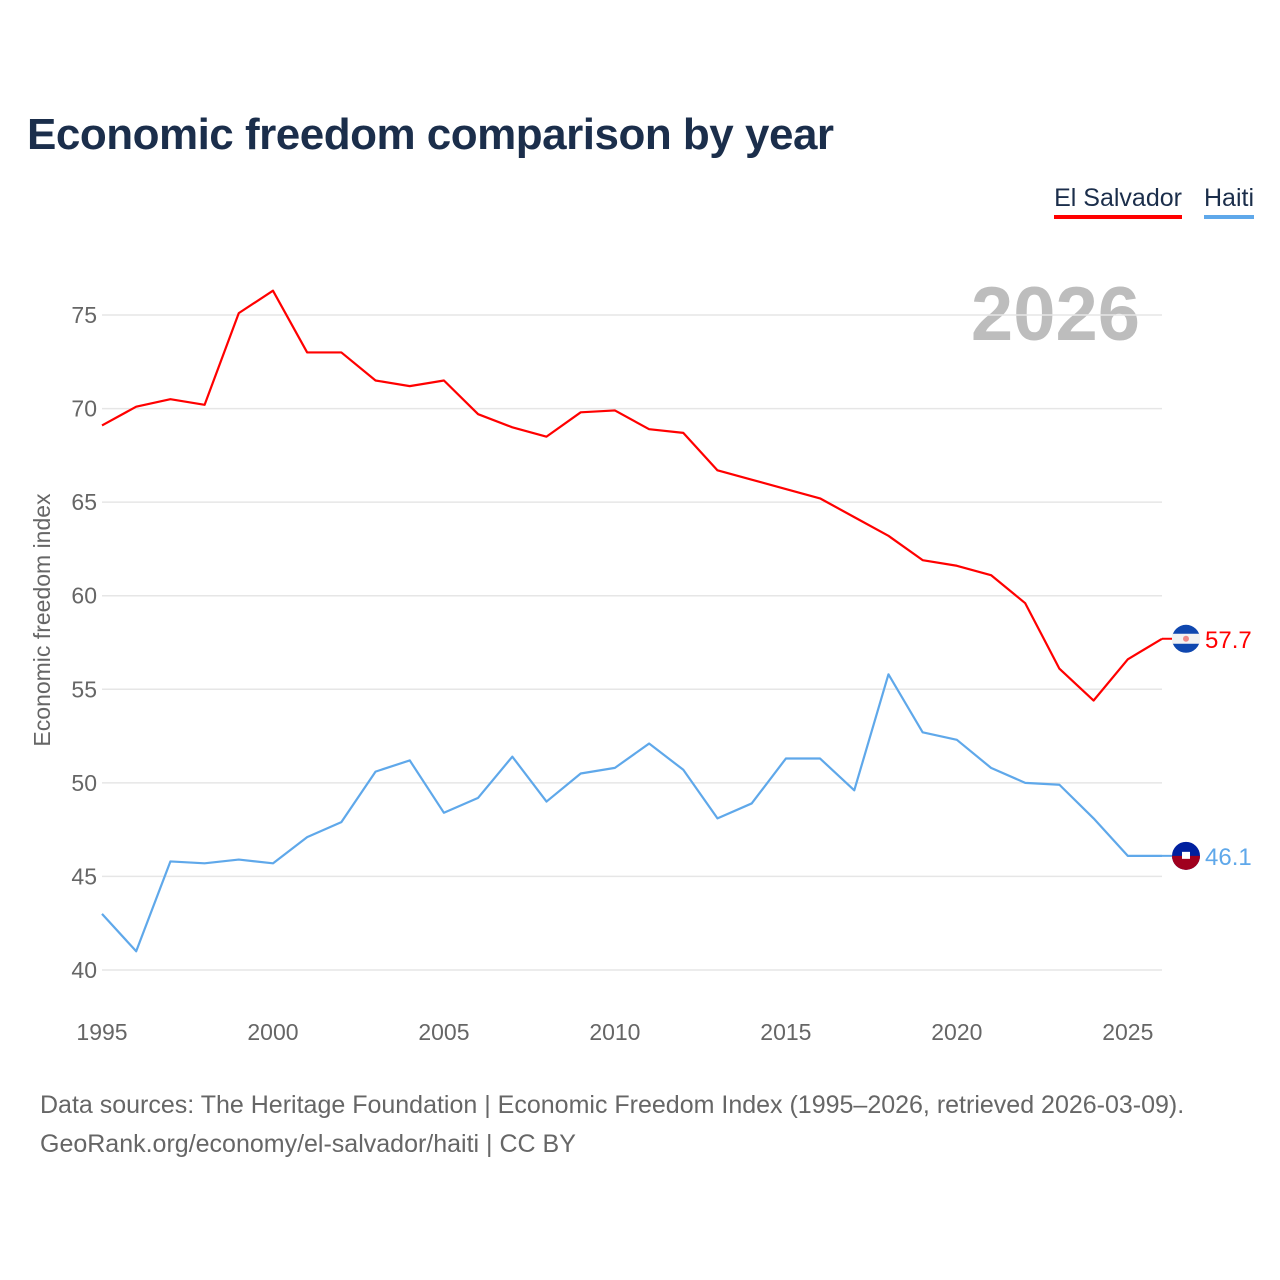  Describe the element at coordinates (84, 315) in the screenshot. I see `y-tick-label: 75` at that location.